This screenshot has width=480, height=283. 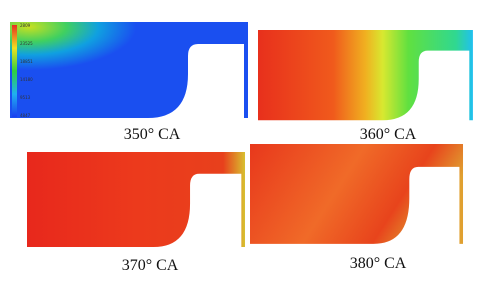 What do you see at coordinates (388, 134) in the screenshot?
I see `caption: 360° CA` at bounding box center [388, 134].